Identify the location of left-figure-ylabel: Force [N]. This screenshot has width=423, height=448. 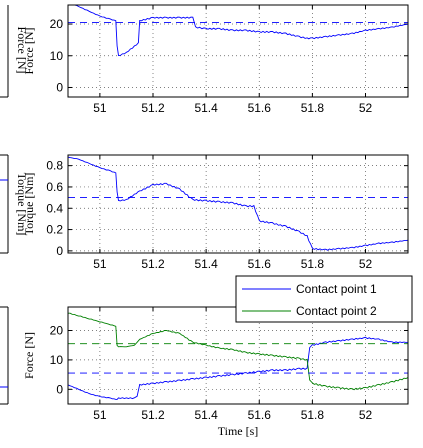
(22, 50).